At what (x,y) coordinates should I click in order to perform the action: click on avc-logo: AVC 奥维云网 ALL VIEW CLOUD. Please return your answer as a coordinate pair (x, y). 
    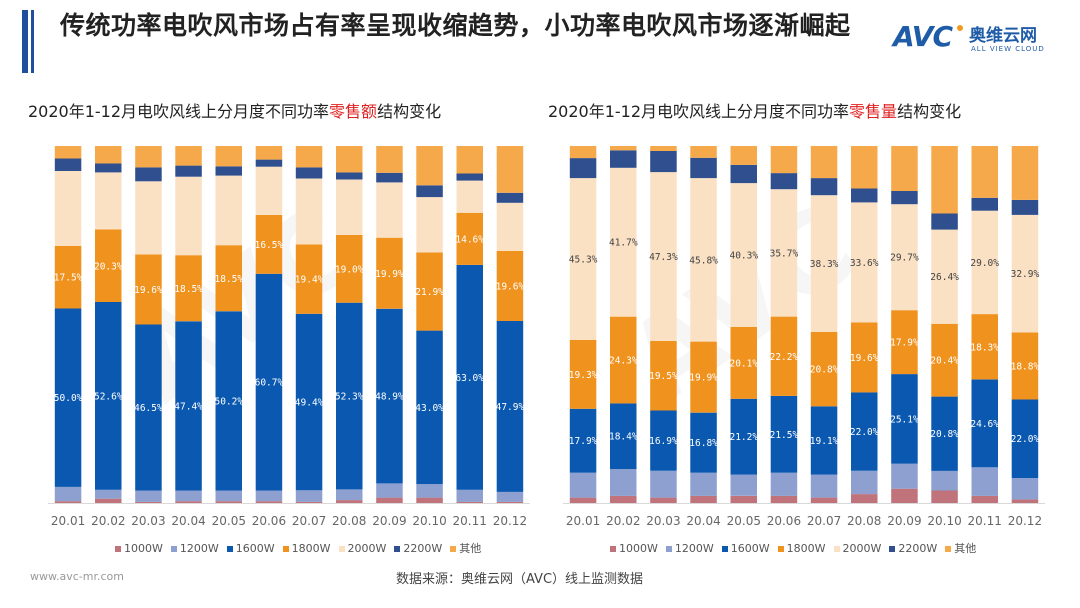
    Looking at the image, I should click on (978, 38).